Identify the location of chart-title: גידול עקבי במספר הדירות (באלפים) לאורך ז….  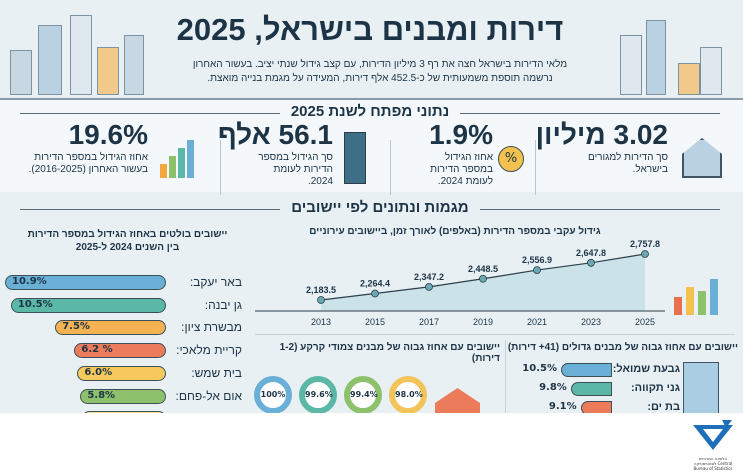
(455, 231).